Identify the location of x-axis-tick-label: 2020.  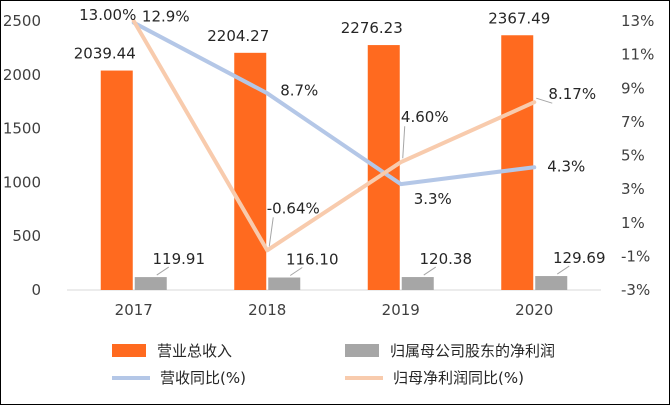
(534, 310).